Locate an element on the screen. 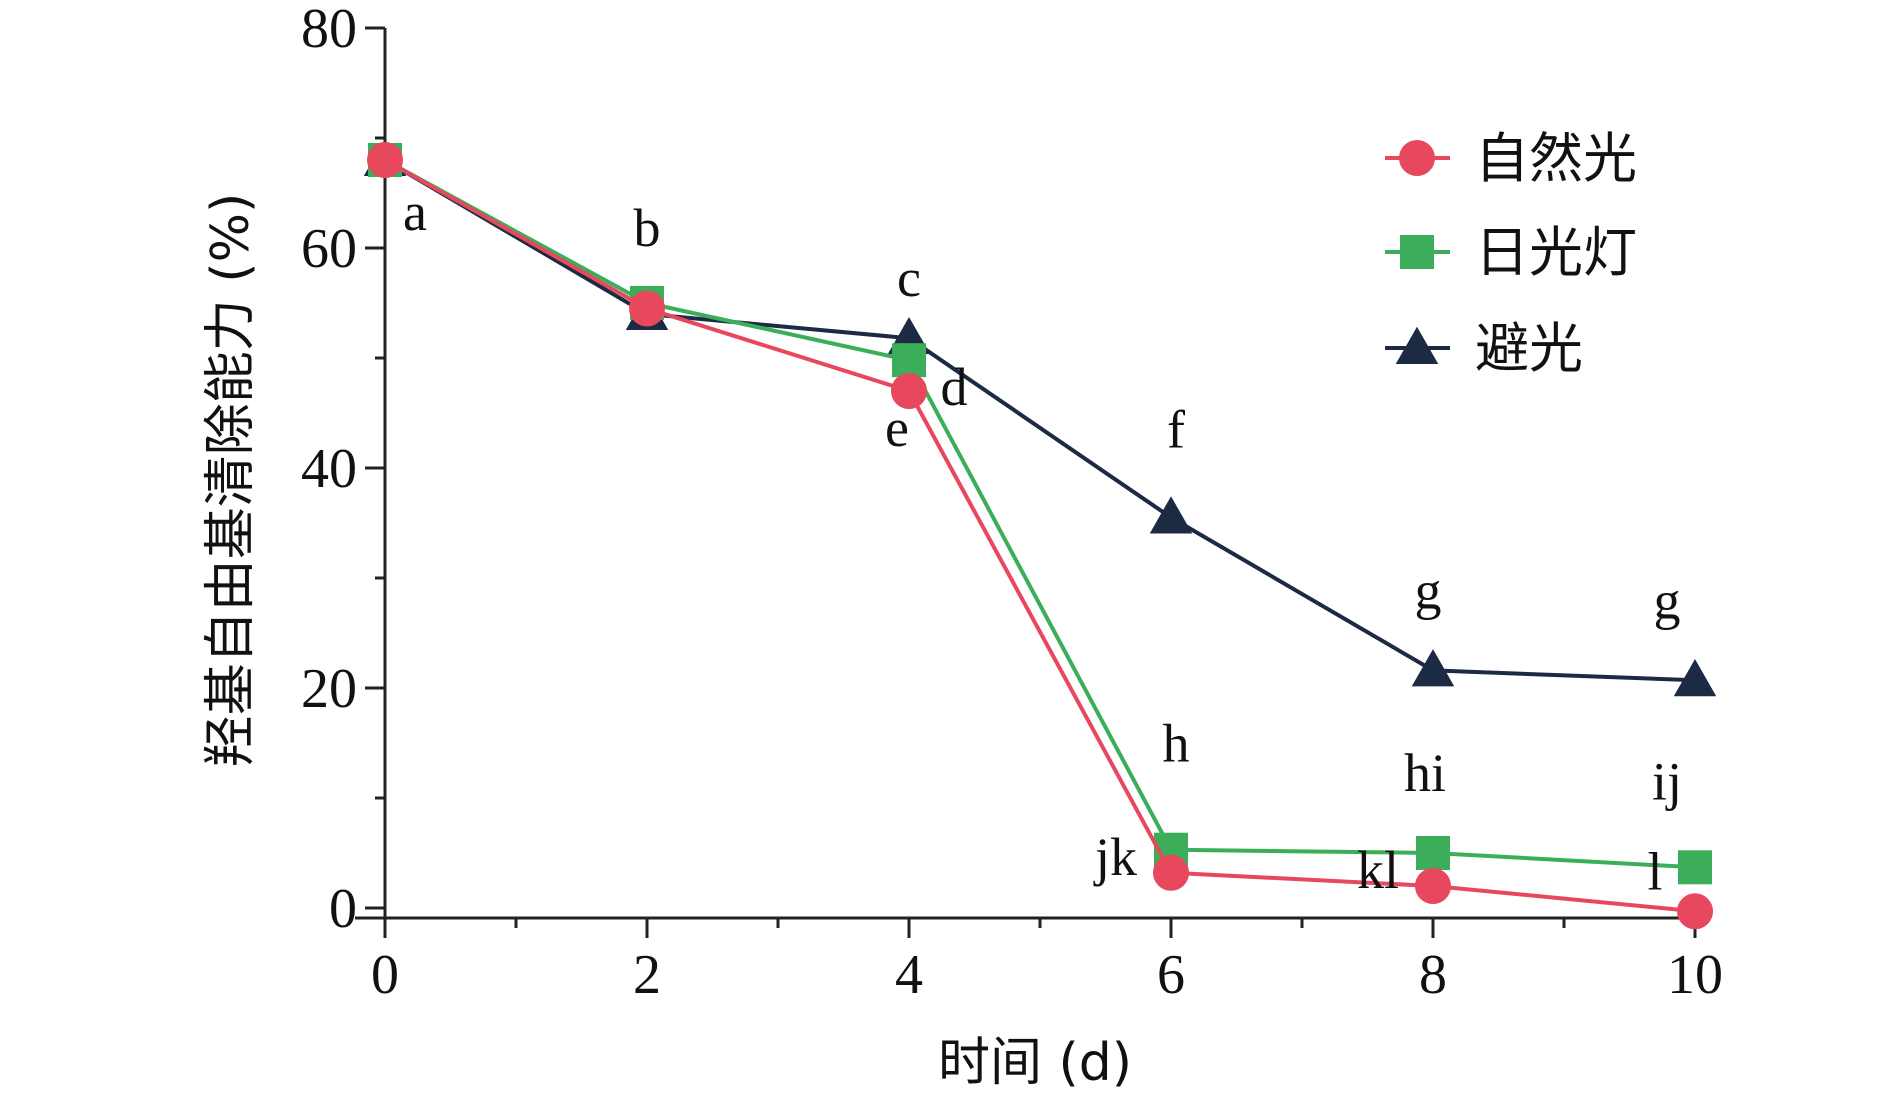 This screenshot has height=1097, width=1890. significance-label: c is located at coordinates (909, 278).